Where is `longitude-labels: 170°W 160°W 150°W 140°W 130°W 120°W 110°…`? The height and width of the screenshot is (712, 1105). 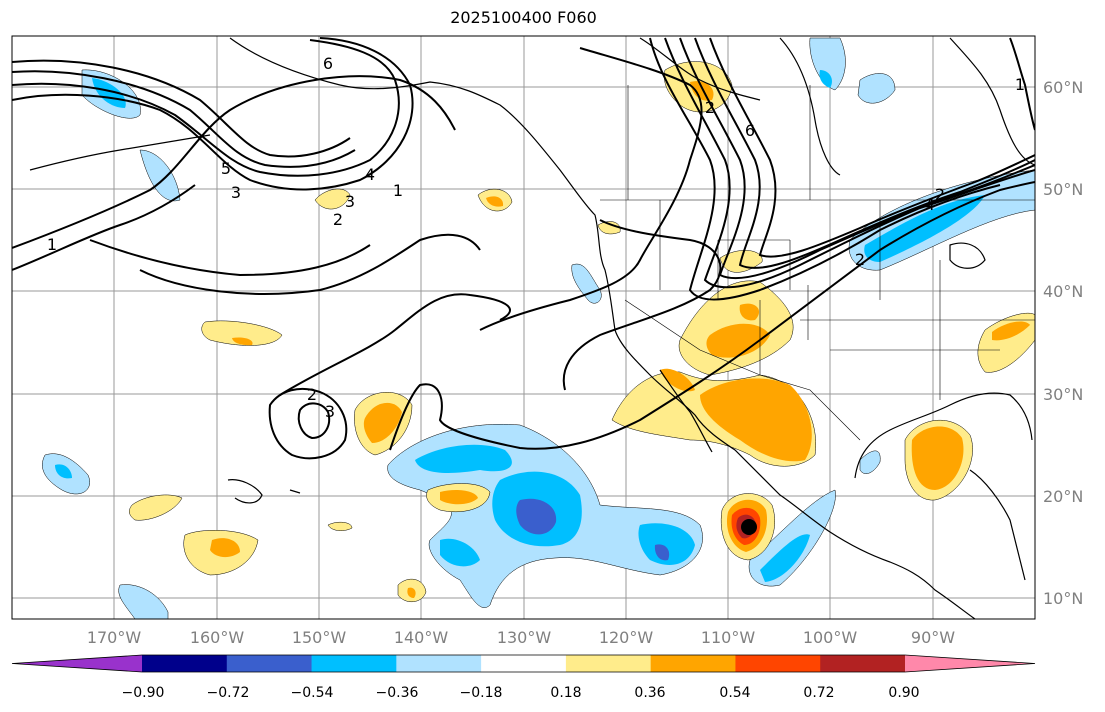 longitude-labels: 170°W 160°W 150°W 140°W 130°W 120°W 110°… is located at coordinates (521, 637).